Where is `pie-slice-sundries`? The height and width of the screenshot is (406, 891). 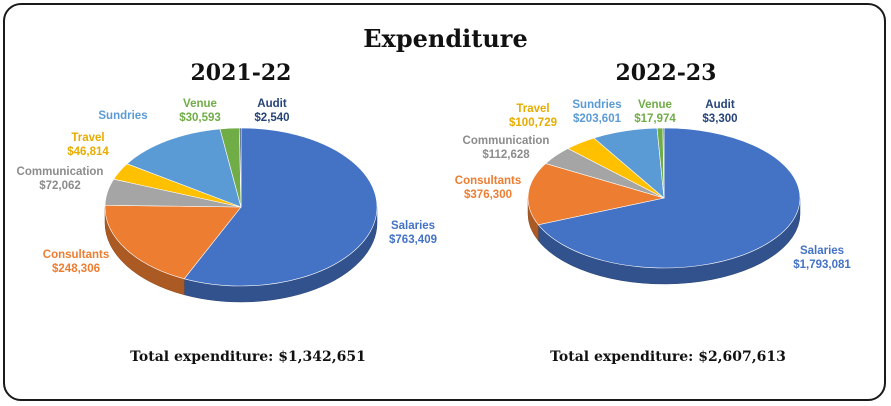
pie-slice-sundries is located at coordinates (184, 168).